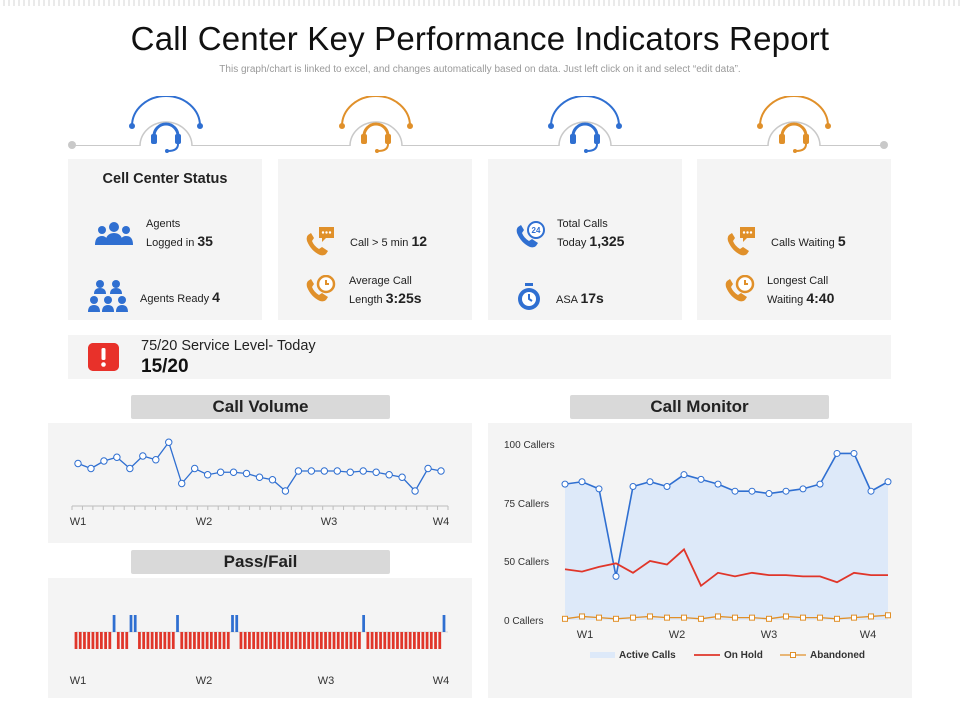  I want to click on metric-value: 4:40, so click(820, 298).